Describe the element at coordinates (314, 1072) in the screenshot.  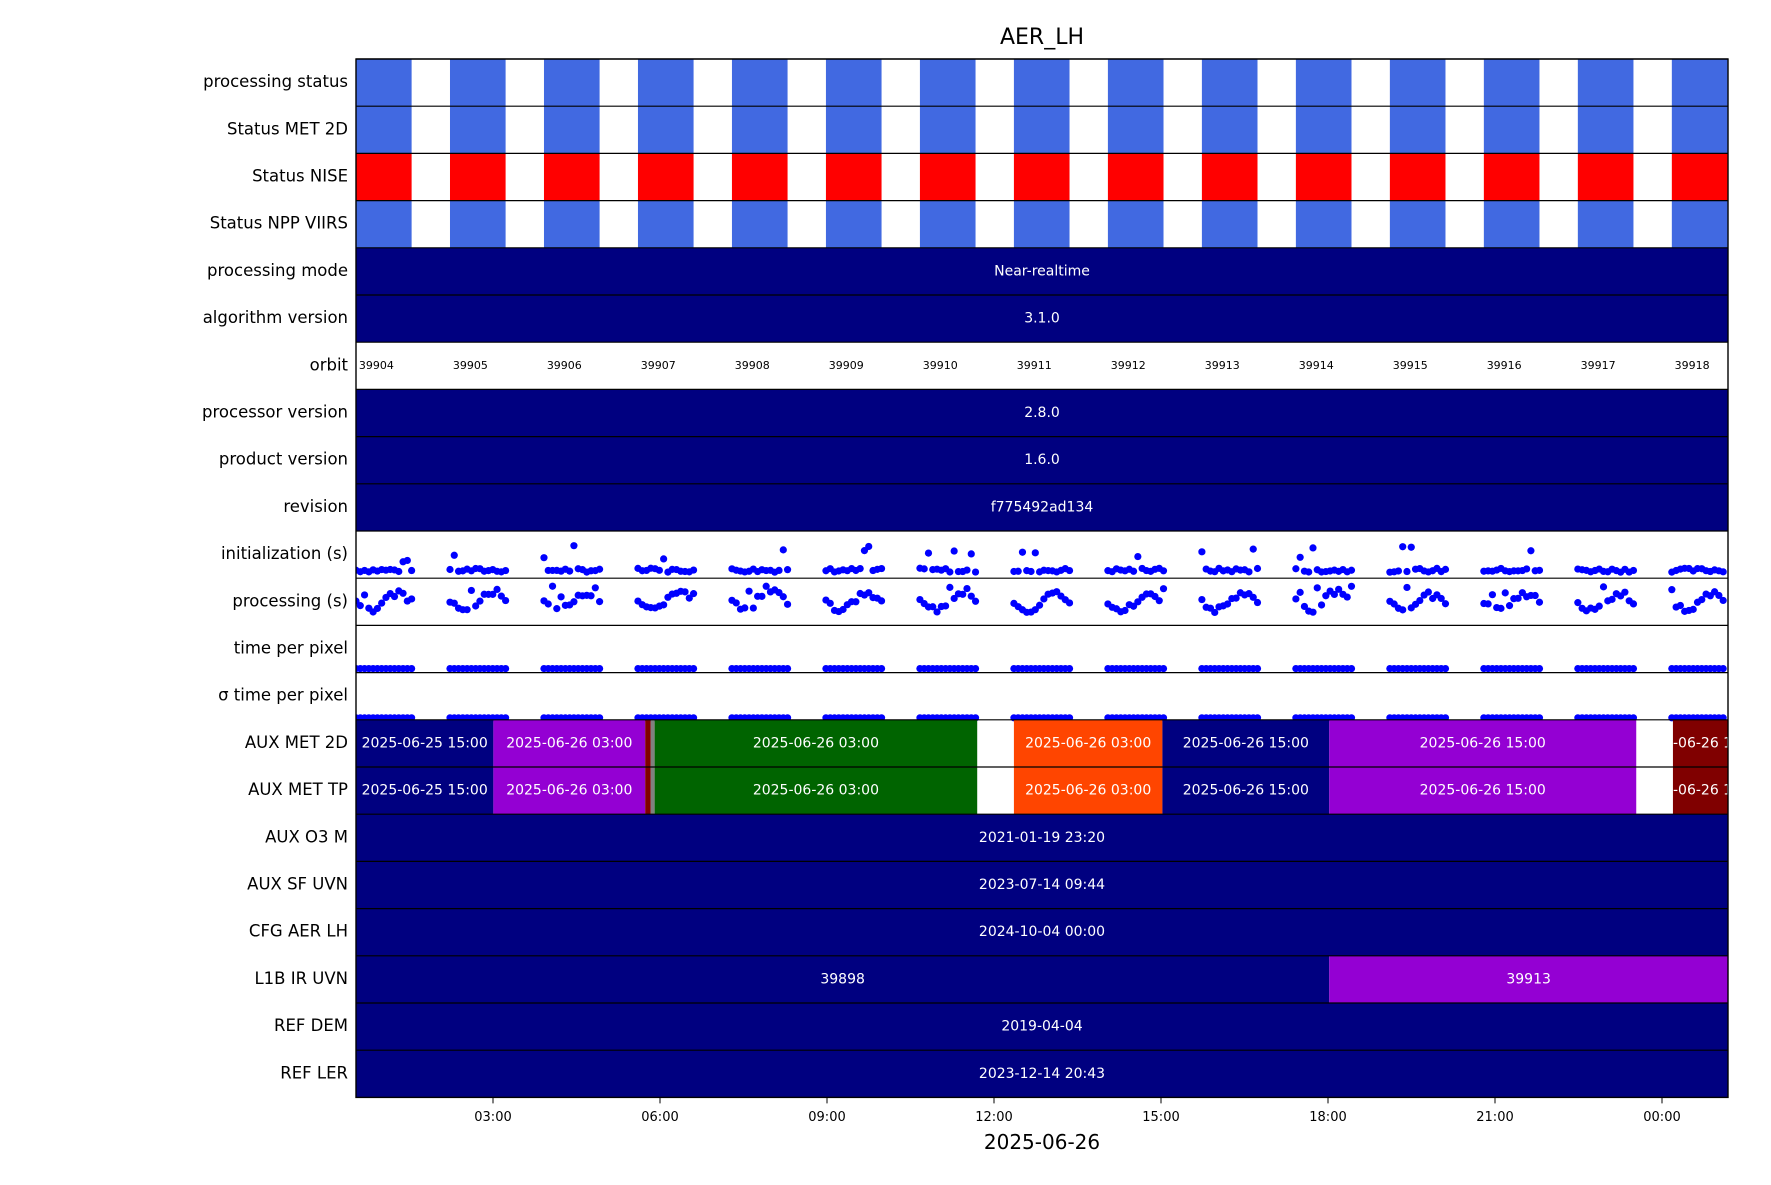
I see `row-label: REF LER` at that location.